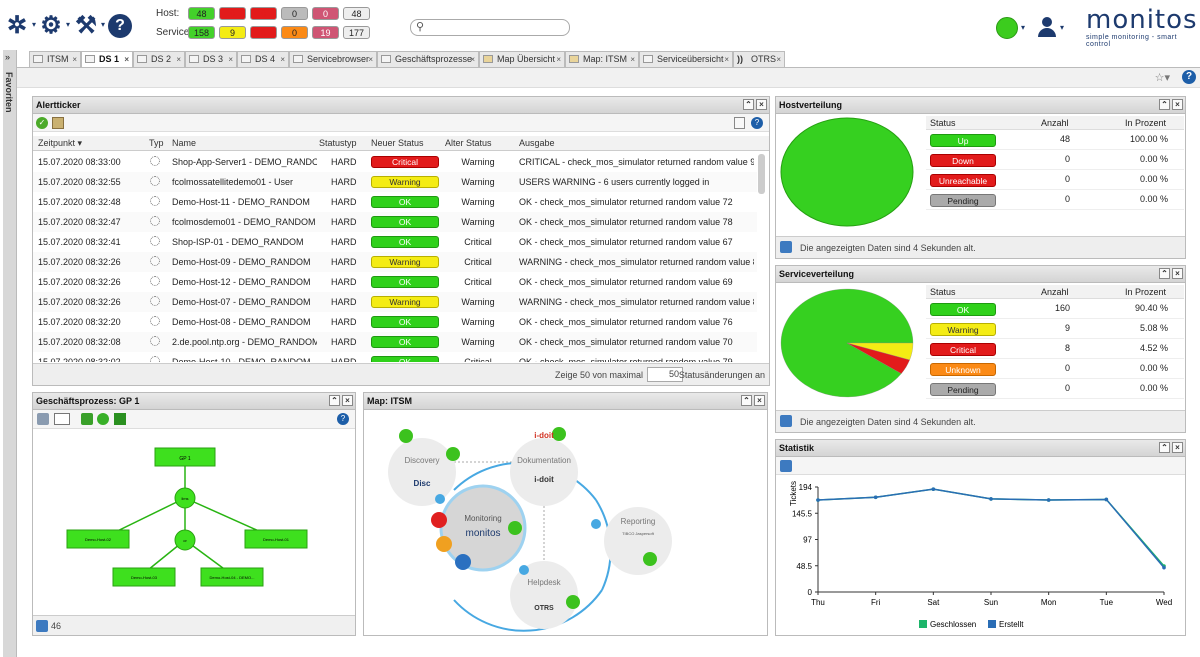  I want to click on col-alter-status: Alter Status, so click(468, 143).